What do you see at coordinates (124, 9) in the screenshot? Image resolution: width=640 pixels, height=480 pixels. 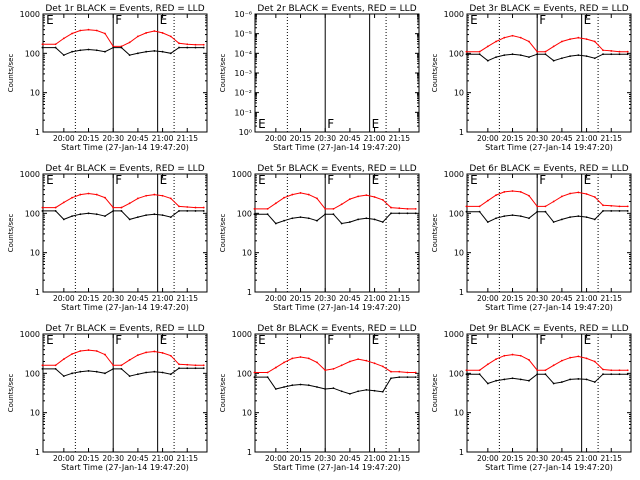 I see `panel-title: Det 1r BLACK = Events, RED = LLD` at bounding box center [124, 9].